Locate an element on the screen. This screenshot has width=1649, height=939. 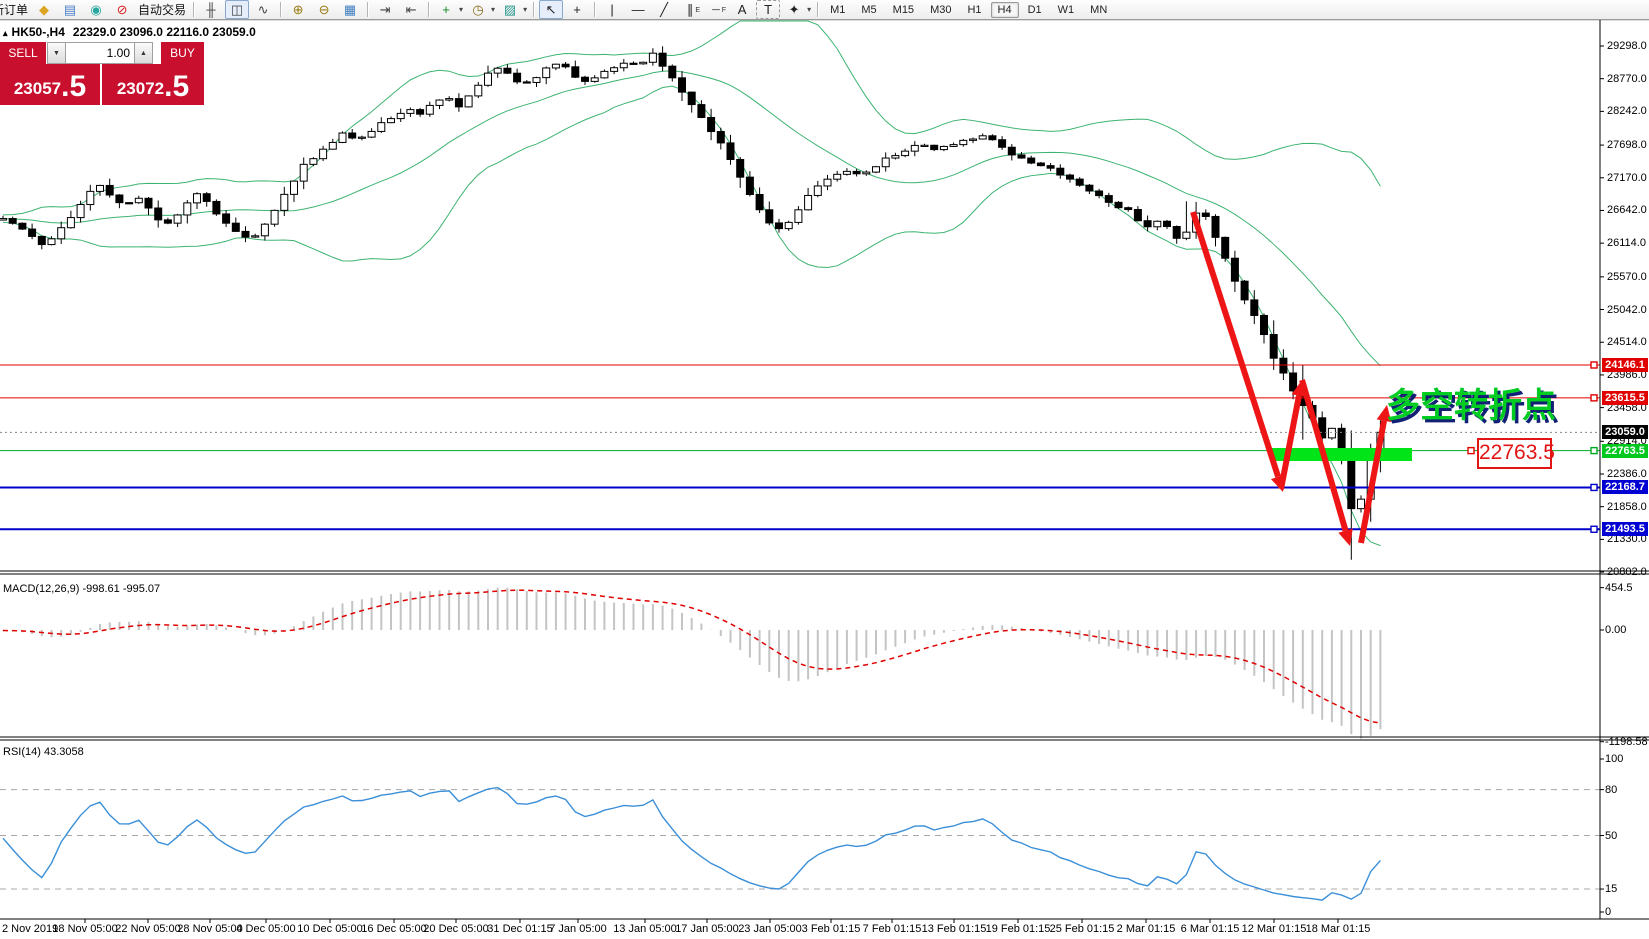
timeframe-mn-button: MN is located at coordinates (1099, 9).